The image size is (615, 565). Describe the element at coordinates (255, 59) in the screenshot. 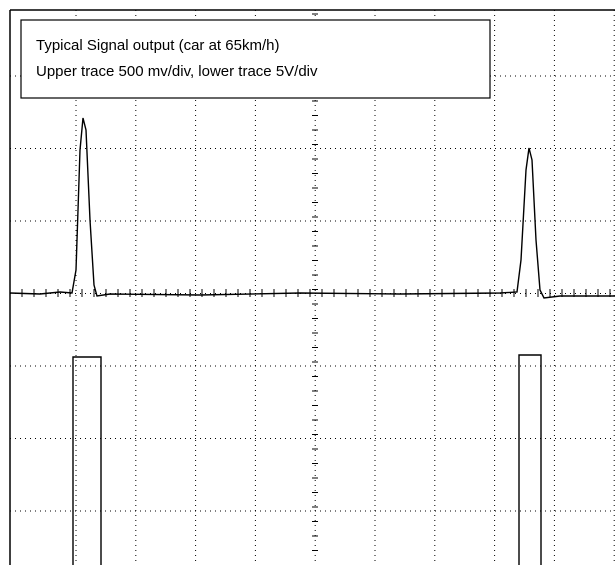

I see `legend-box` at that location.